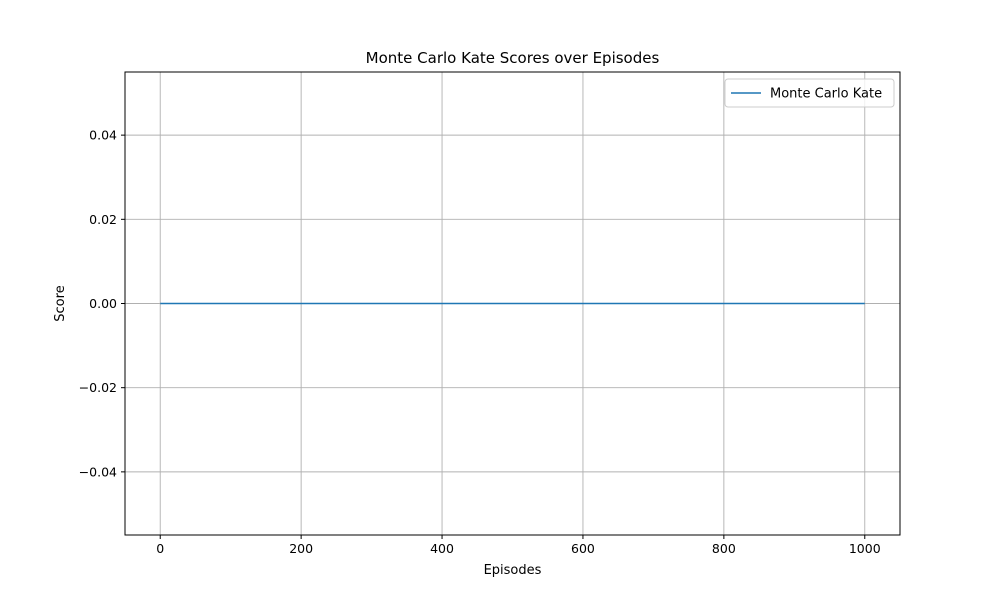 This screenshot has height=600, width=1000. What do you see at coordinates (826, 94) in the screenshot?
I see `legend-label: Monte Carlo Kate` at bounding box center [826, 94].